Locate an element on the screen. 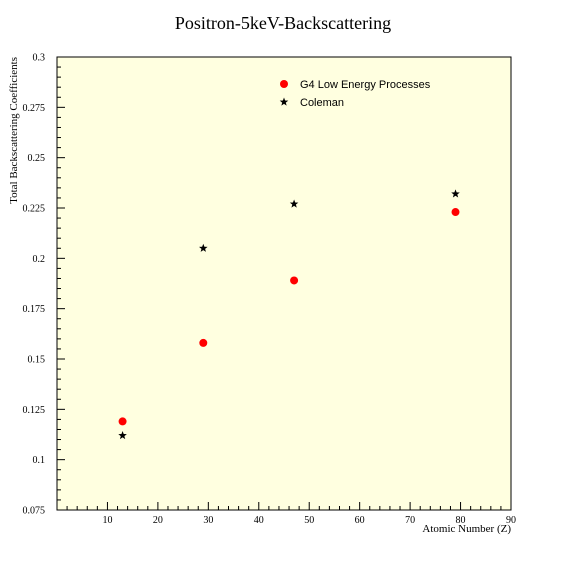 This screenshot has height=567, width=567. legend-label: Coleman is located at coordinates (322, 103).